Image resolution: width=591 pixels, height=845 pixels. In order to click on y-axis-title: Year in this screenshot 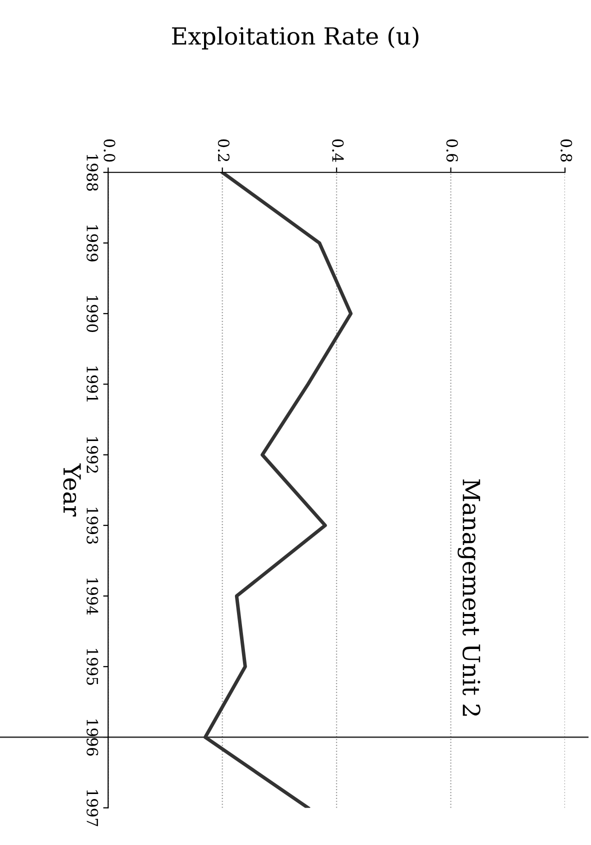, I will do `click(72, 490)`.